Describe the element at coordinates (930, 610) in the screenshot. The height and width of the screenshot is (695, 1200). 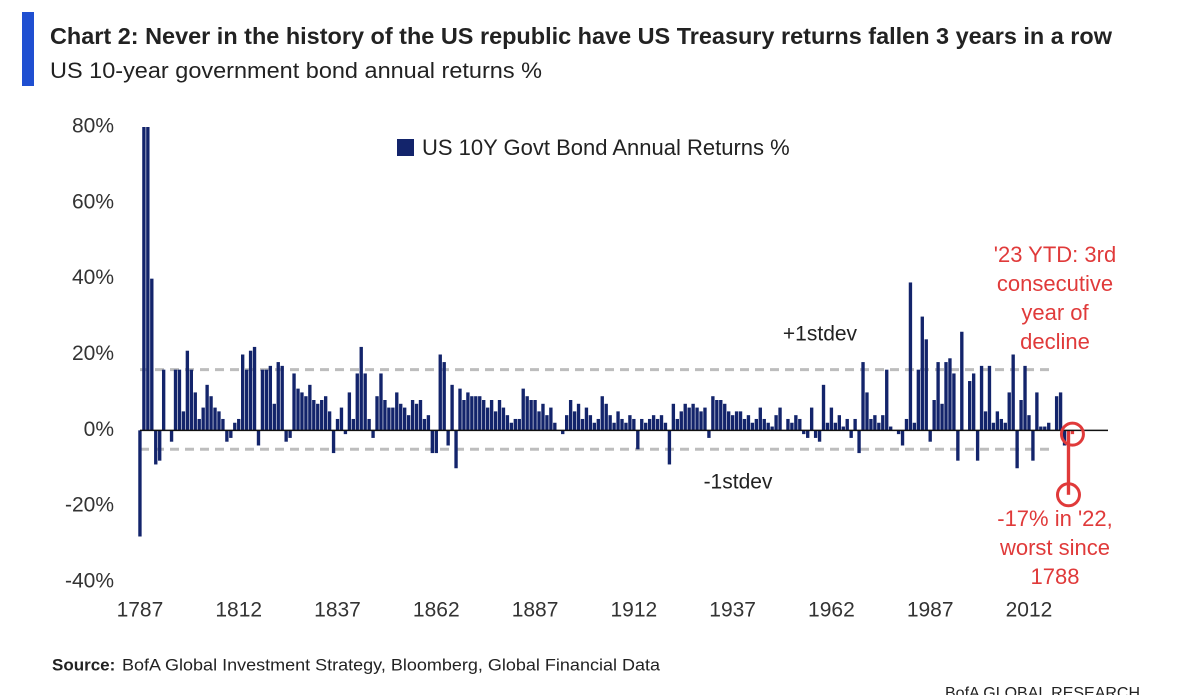
I see `x-tick-label: 1987` at that location.